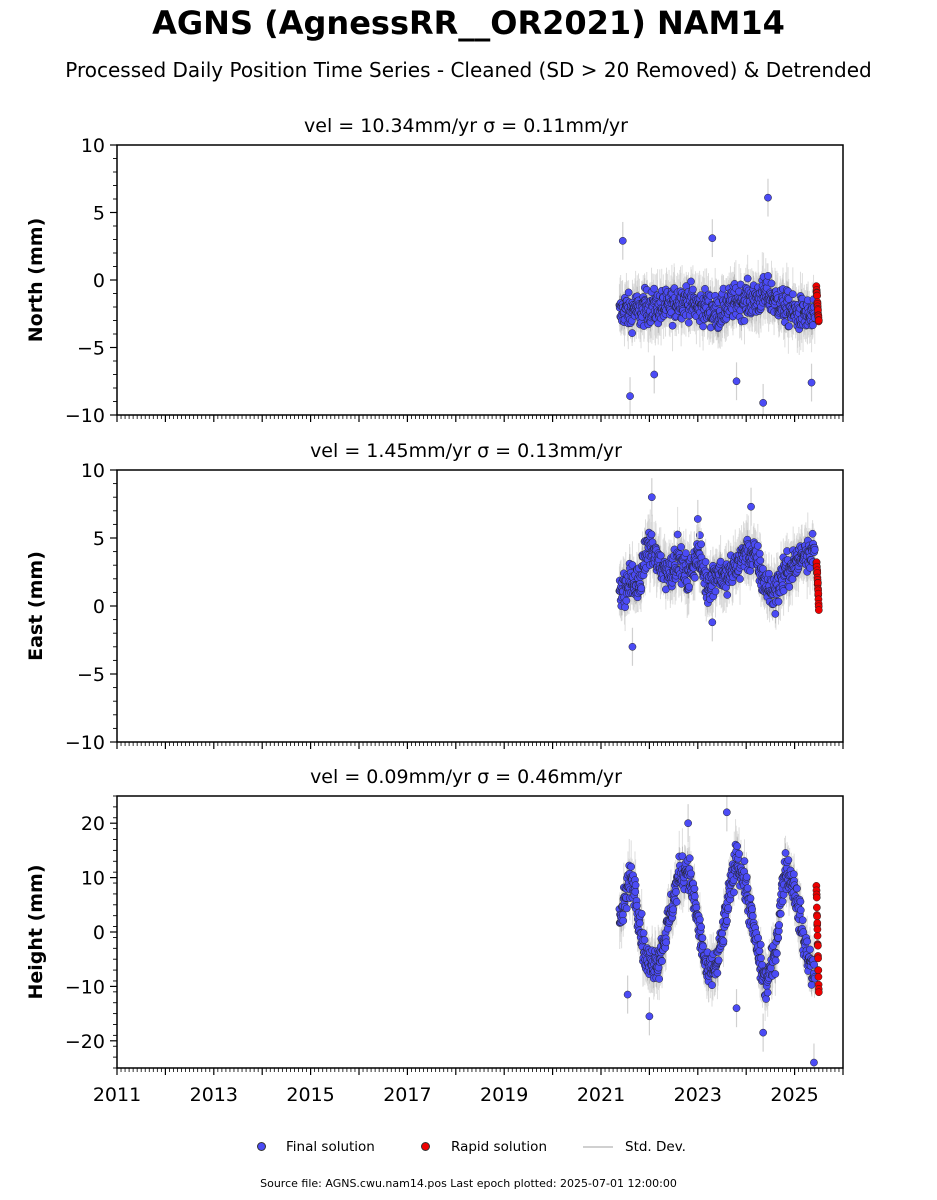 The height and width of the screenshot is (1200, 937). What do you see at coordinates (468, 23) in the screenshot?
I see `figure-title: AGNS (AgnessRR__OR2021) NAM14` at bounding box center [468, 23].